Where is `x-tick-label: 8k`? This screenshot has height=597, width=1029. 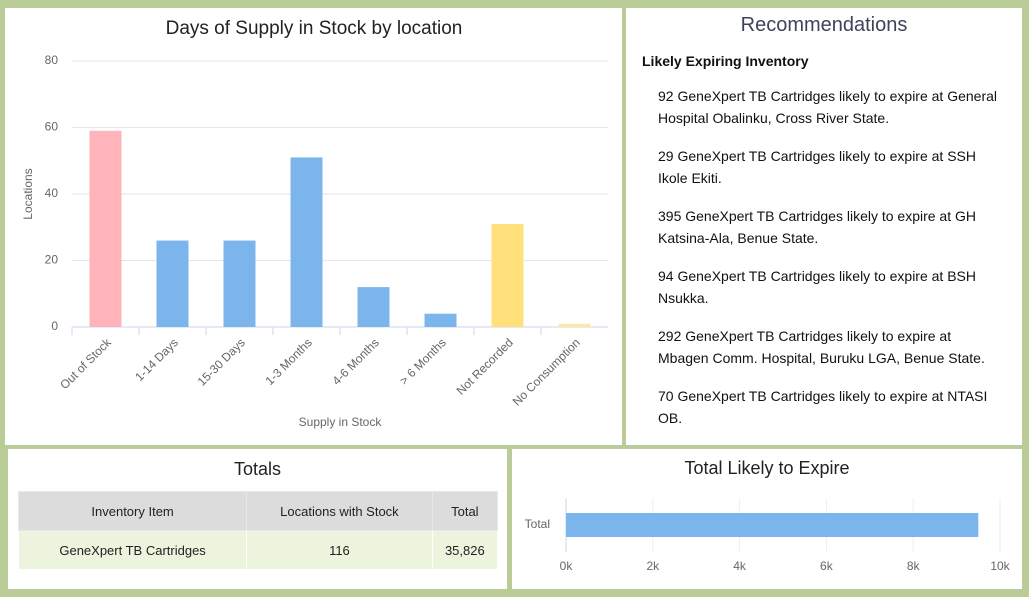 x-tick-label: 8k is located at coordinates (914, 566).